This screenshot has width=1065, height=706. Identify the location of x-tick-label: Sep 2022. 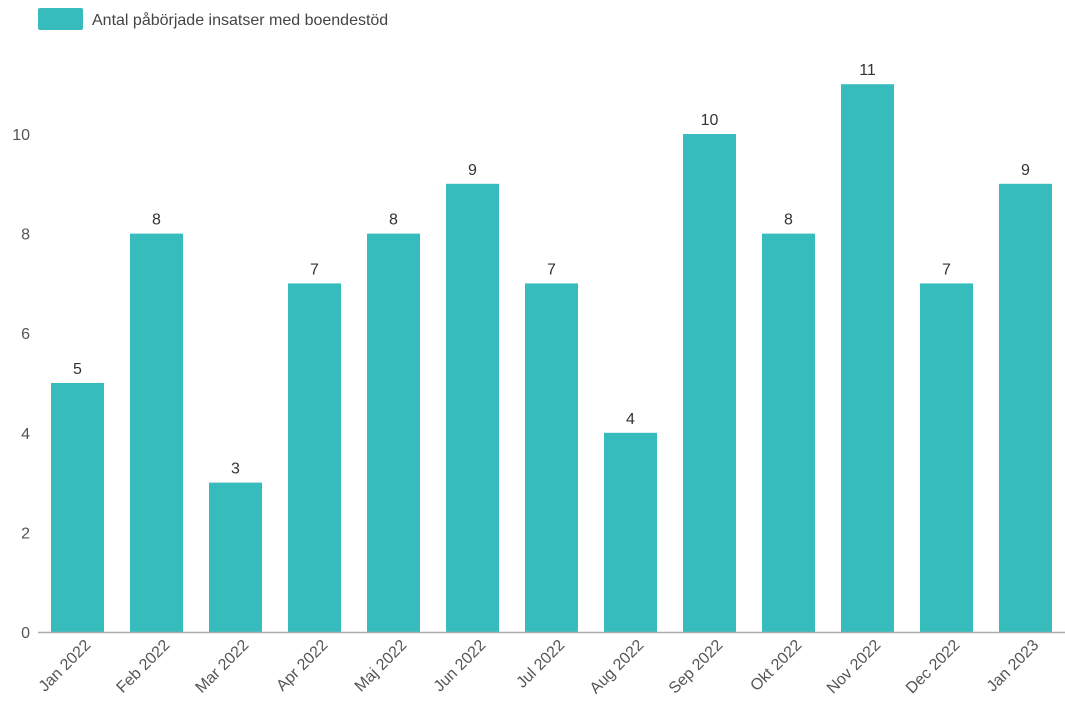
(696, 667).